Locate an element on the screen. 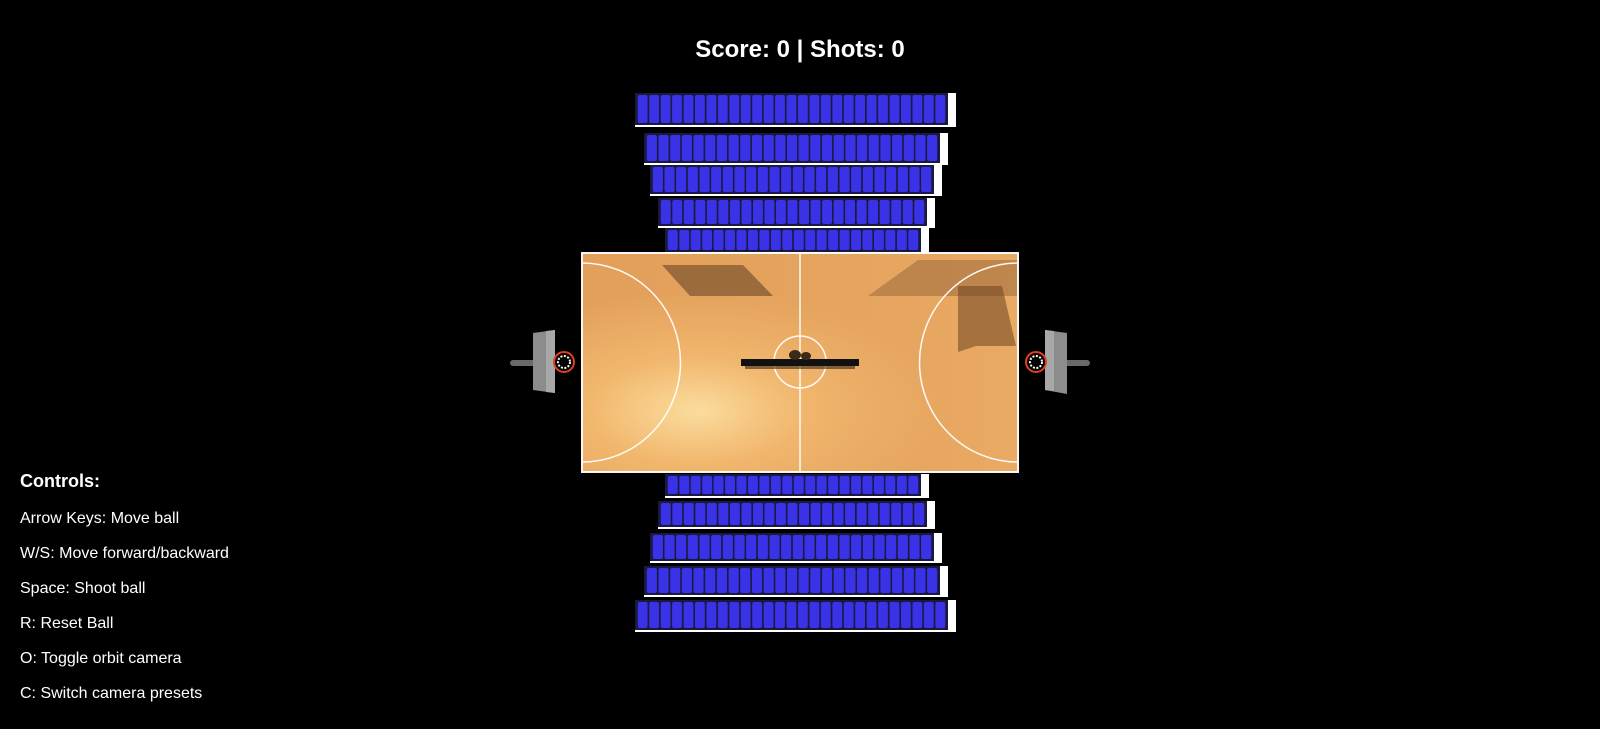  control-hint-camera-presets: C: Switch camera presets is located at coordinates (111, 693).